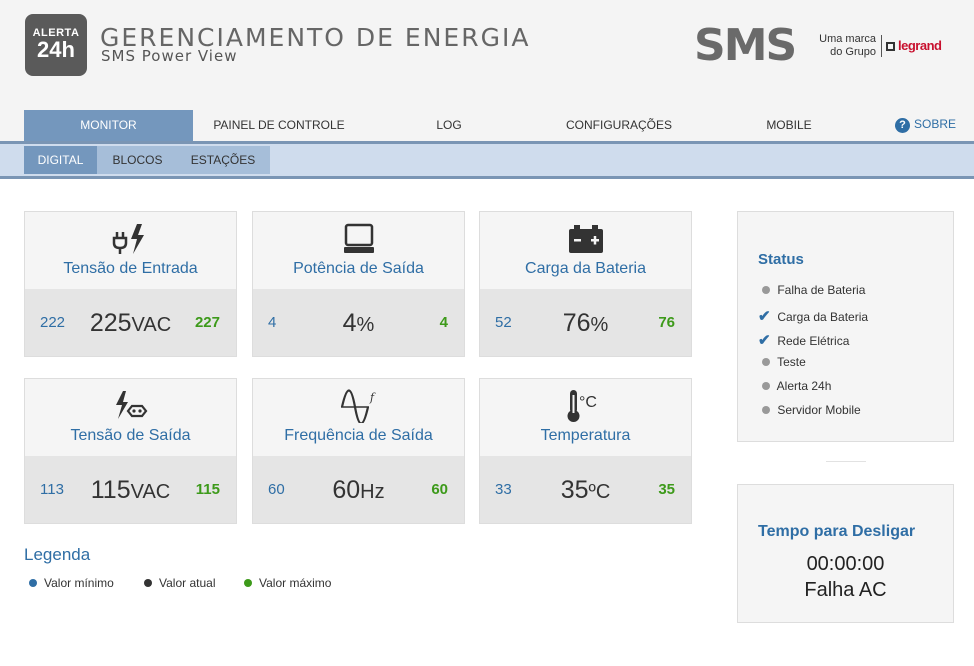 Image resolution: width=974 pixels, height=666 pixels. What do you see at coordinates (372, 492) in the screenshot?
I see `current-unit: Hz` at bounding box center [372, 492].